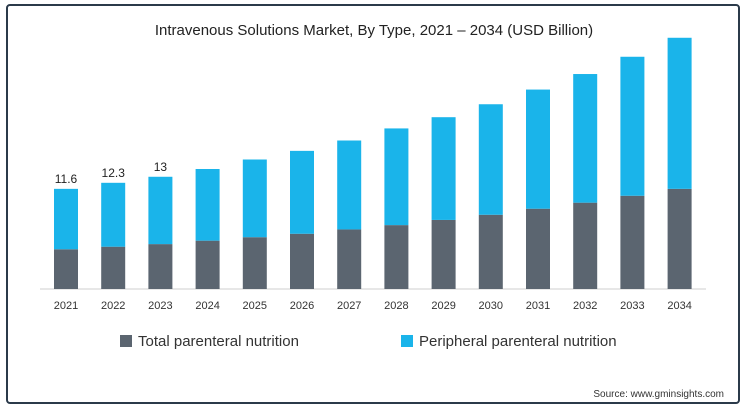 Image resolution: width=748 pixels, height=409 pixels. I want to click on legend-label-peripheral: Peripheral parenteral nutrition, so click(518, 341).